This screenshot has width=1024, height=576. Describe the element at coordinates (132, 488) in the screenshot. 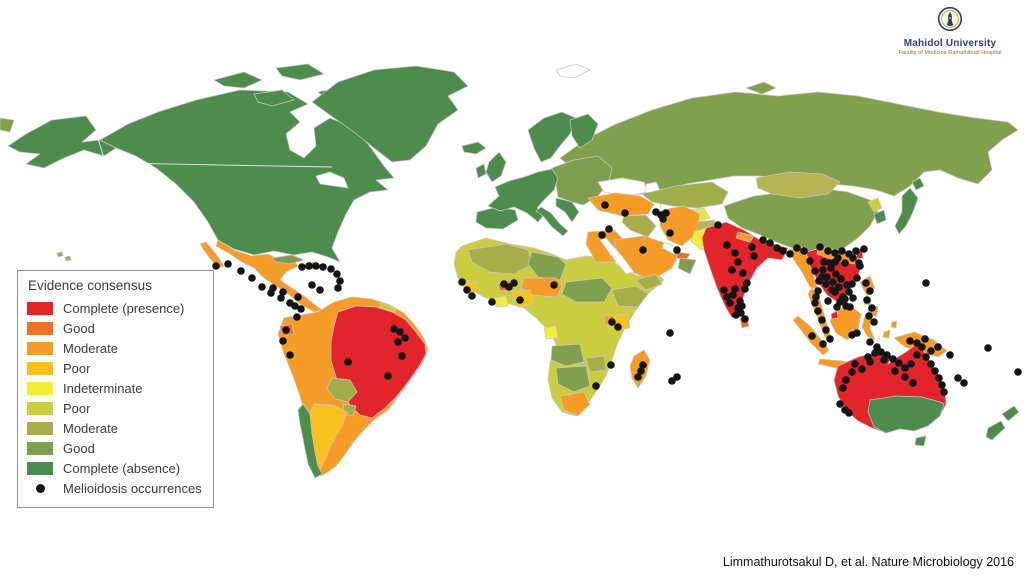

I see `legend-item-label: Melioidosis occurrences` at that location.